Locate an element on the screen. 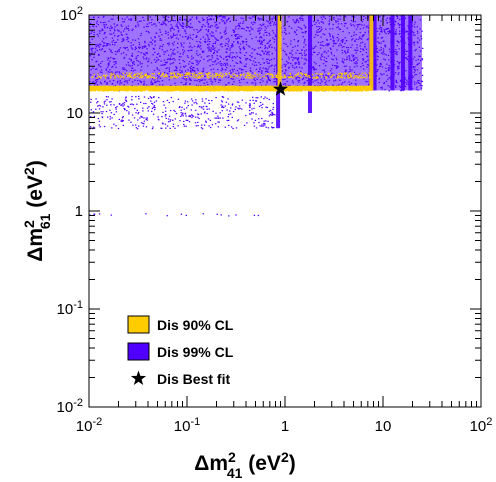 The width and height of the screenshot is (496, 482). legend-label: Dis 99% CL is located at coordinates (195, 352).